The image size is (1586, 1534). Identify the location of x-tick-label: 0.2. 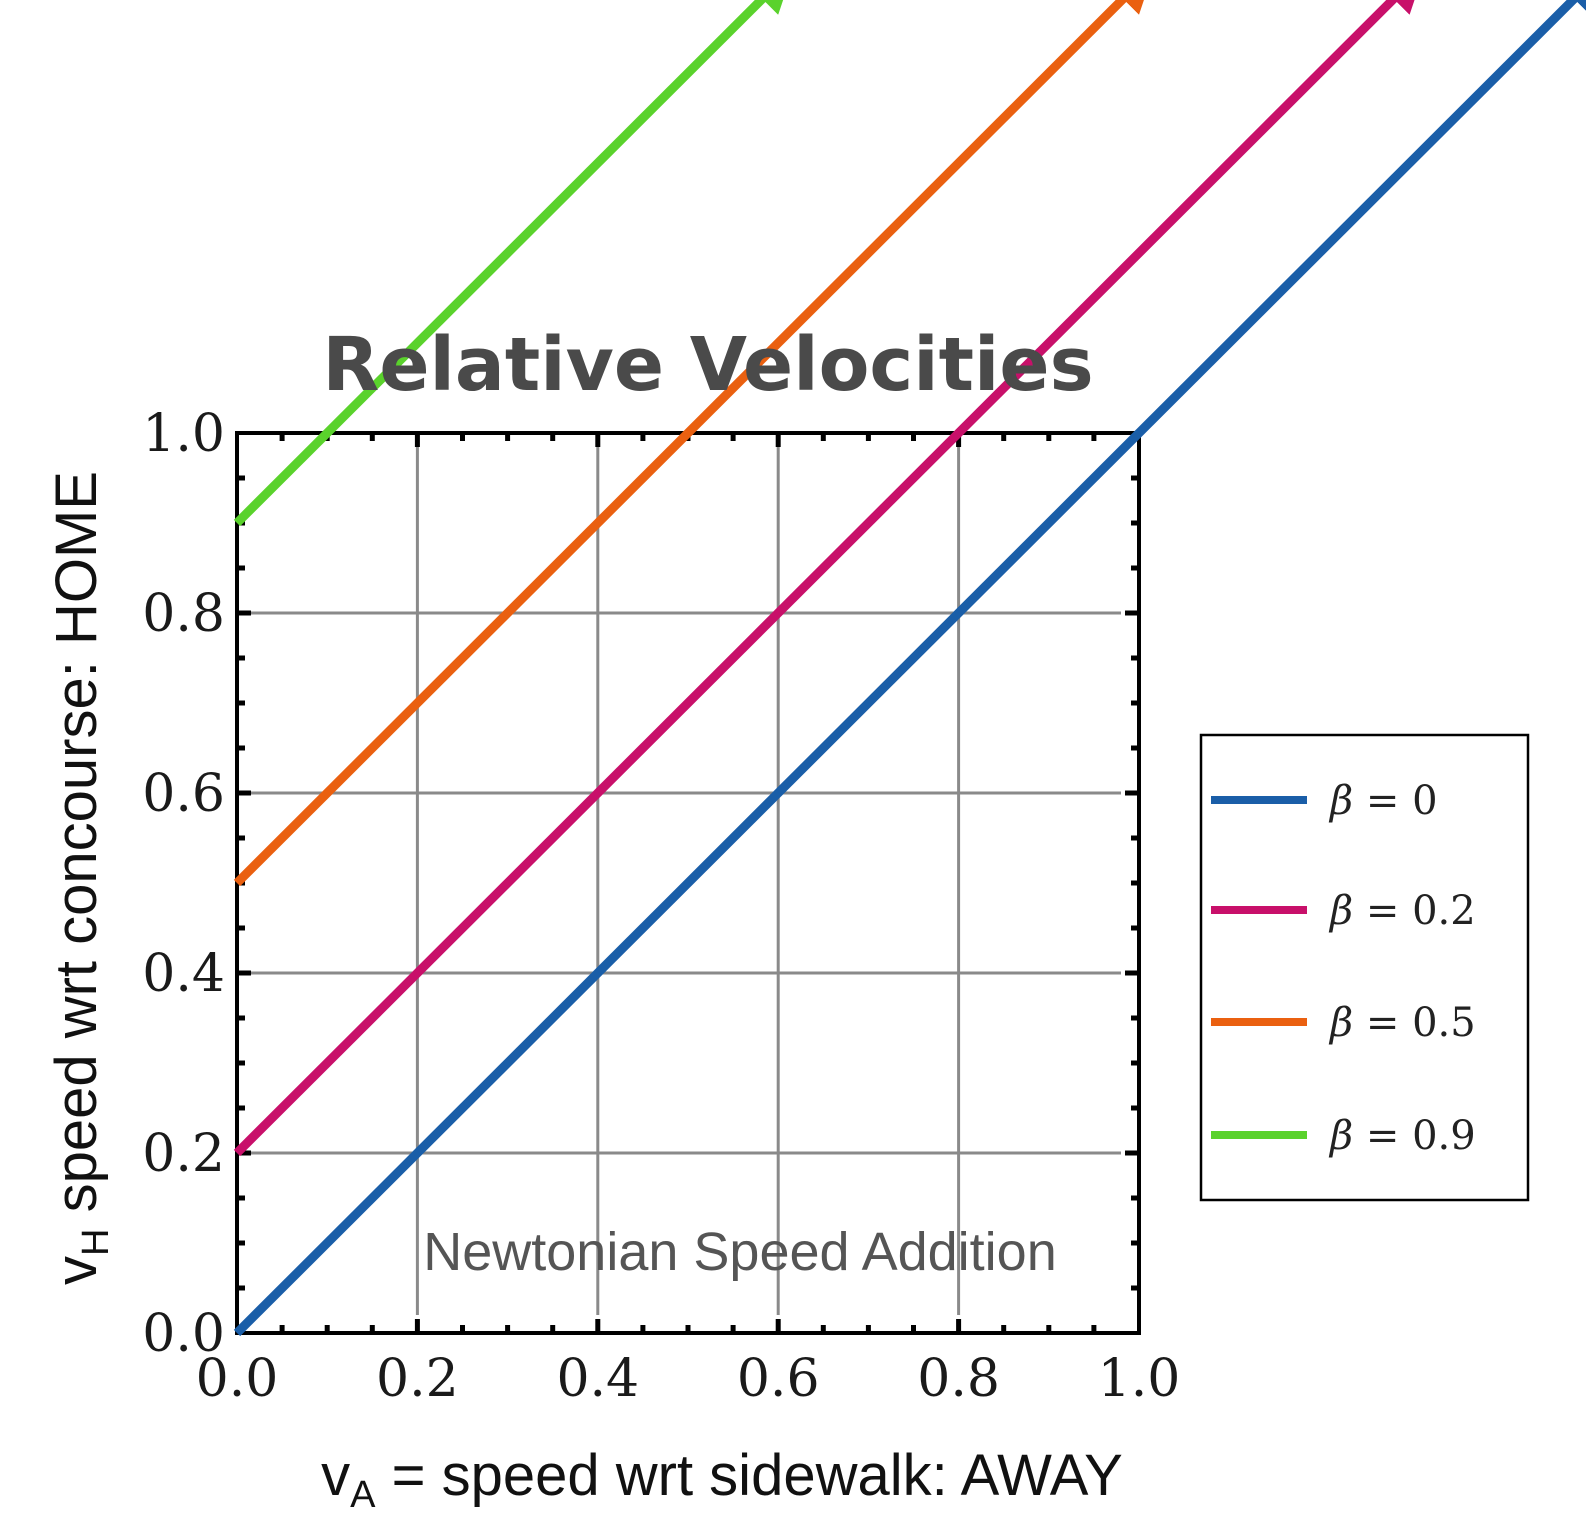
(417, 1379).